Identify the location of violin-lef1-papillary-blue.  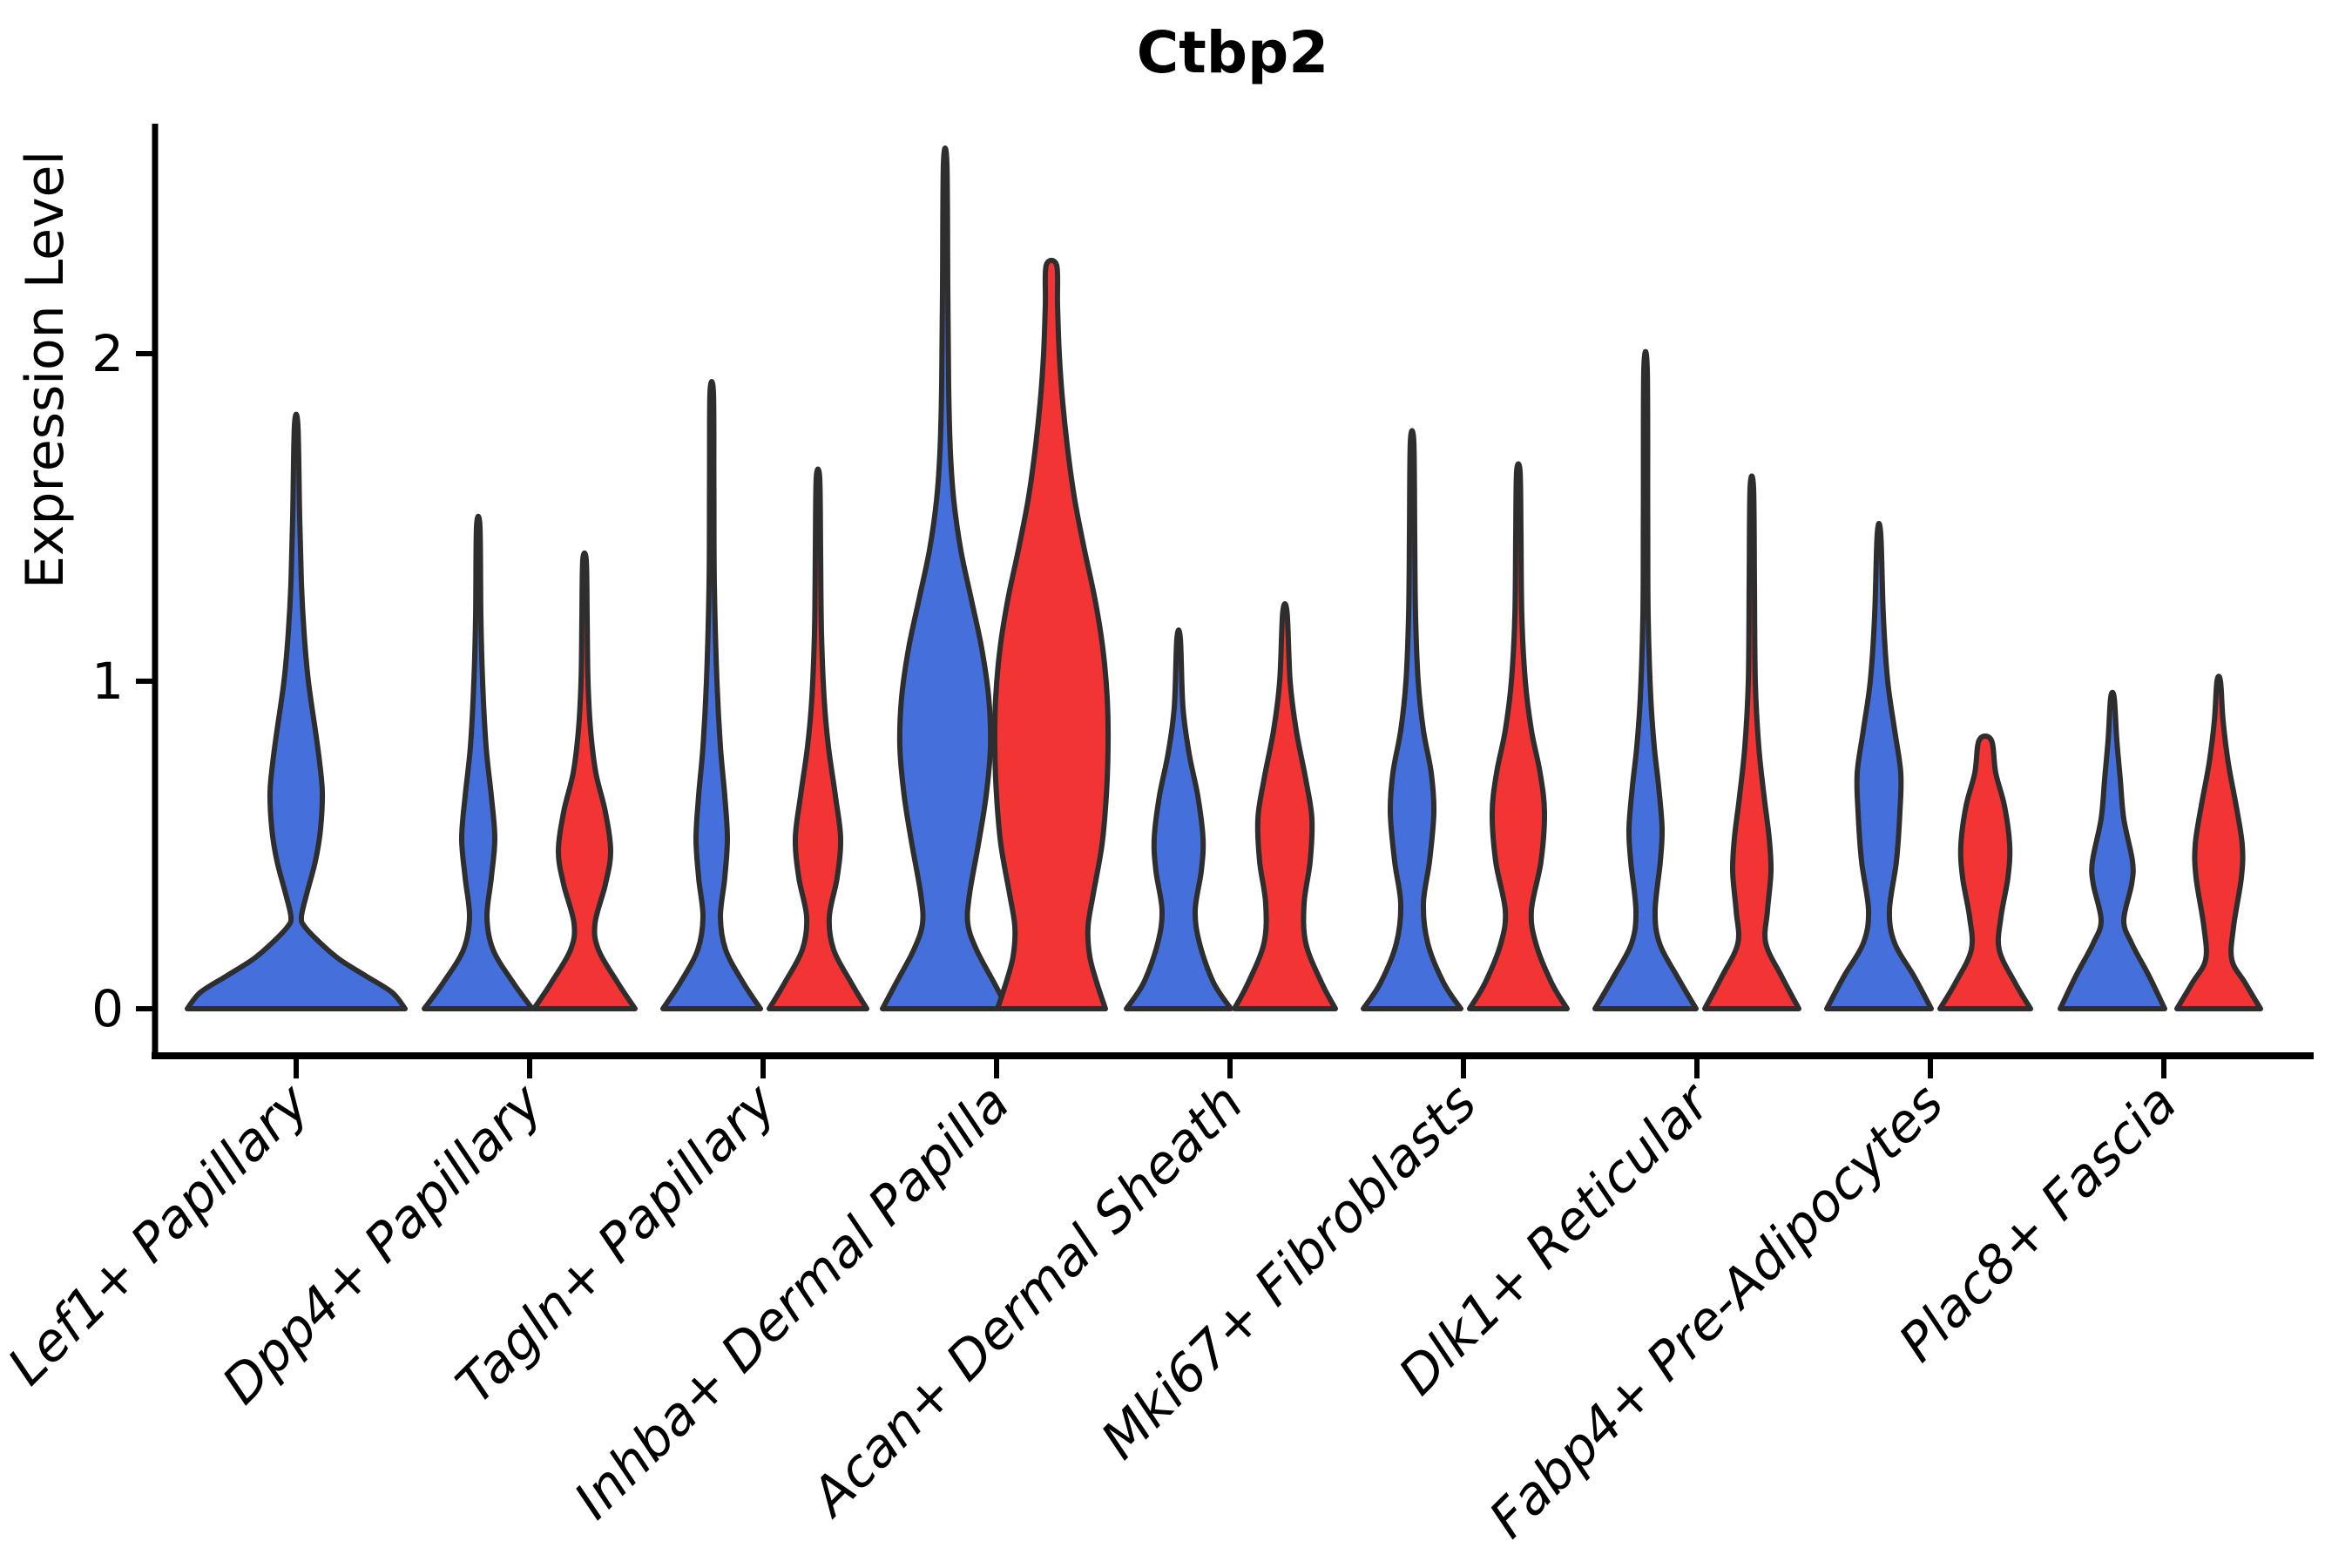
(297, 711).